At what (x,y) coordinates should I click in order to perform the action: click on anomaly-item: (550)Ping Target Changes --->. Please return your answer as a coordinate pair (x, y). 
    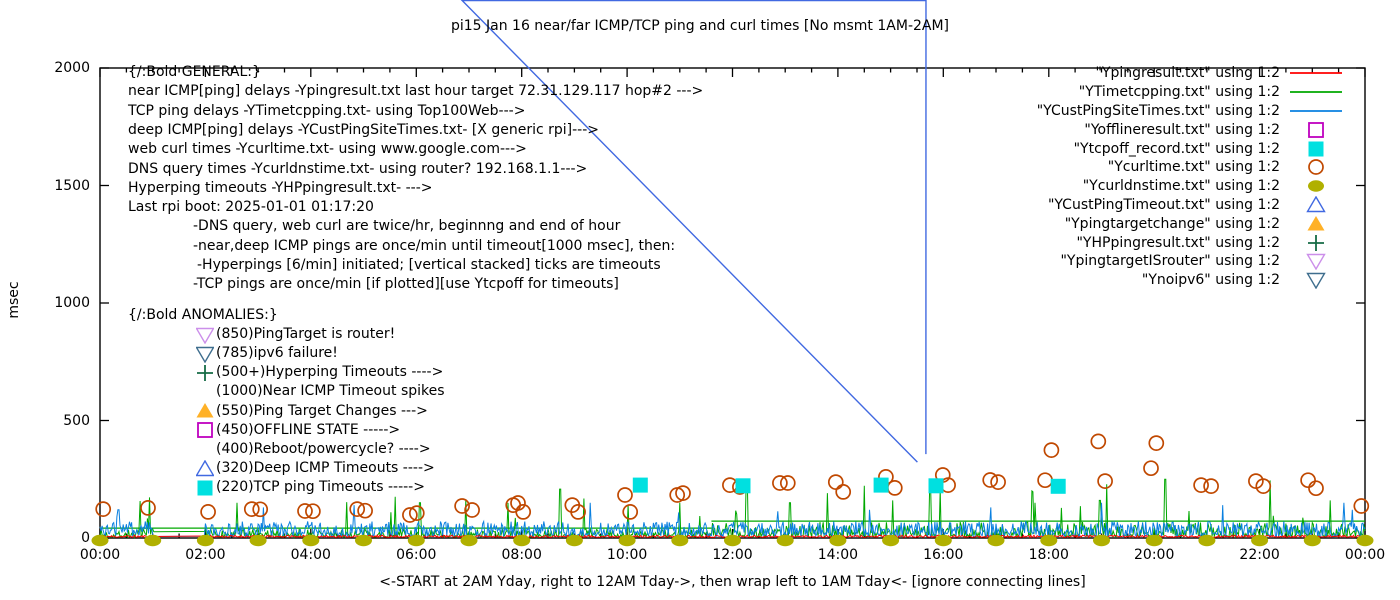
    Looking at the image, I should click on (312, 411).